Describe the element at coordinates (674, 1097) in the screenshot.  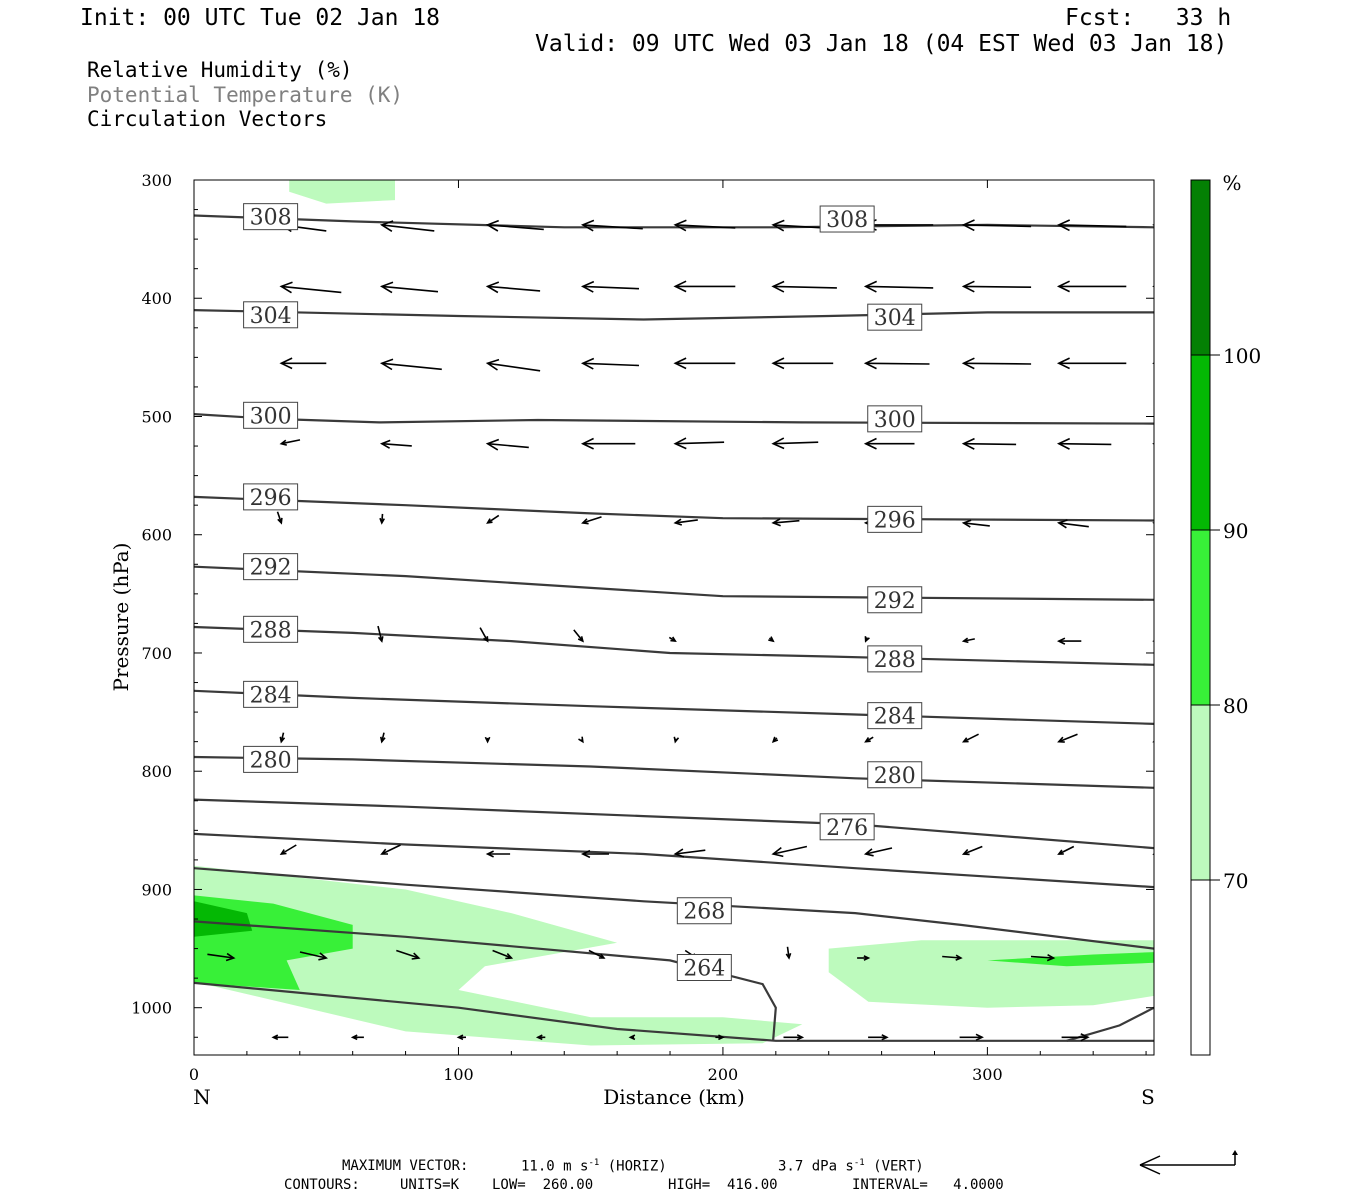
I see `x-axis-title: Distance (km)` at that location.